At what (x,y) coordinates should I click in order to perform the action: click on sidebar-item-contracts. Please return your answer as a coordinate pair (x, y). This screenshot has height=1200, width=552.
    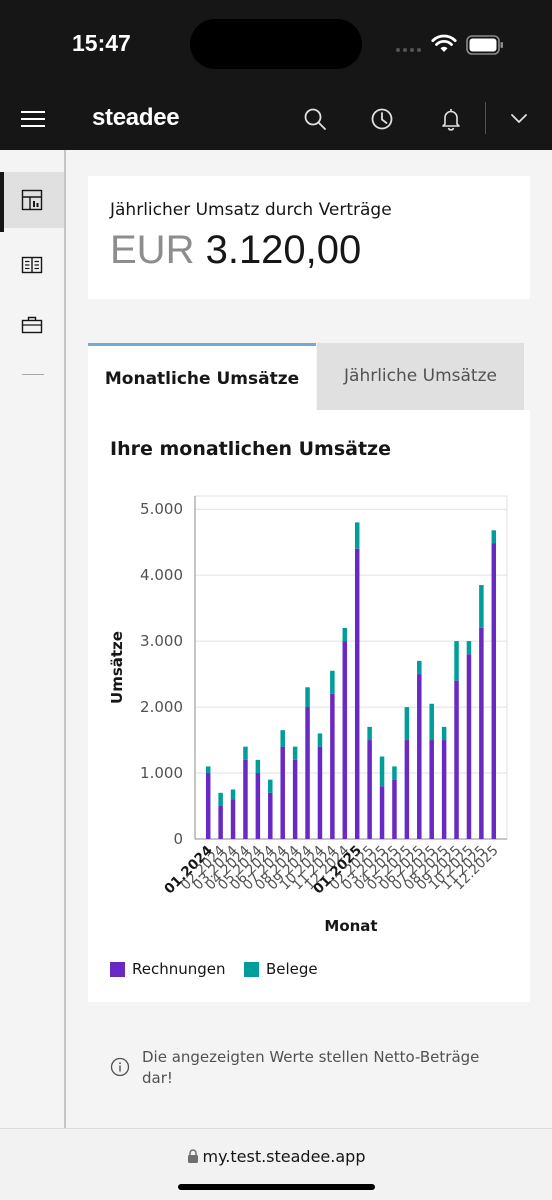
    Looking at the image, I should click on (32, 325).